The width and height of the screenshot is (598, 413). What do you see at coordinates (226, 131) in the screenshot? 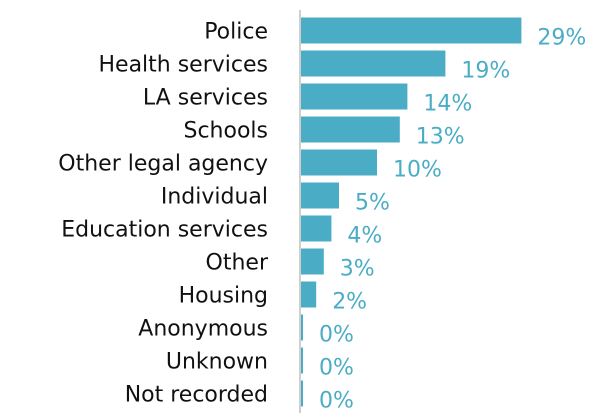
I see `category-label: Schools` at bounding box center [226, 131].